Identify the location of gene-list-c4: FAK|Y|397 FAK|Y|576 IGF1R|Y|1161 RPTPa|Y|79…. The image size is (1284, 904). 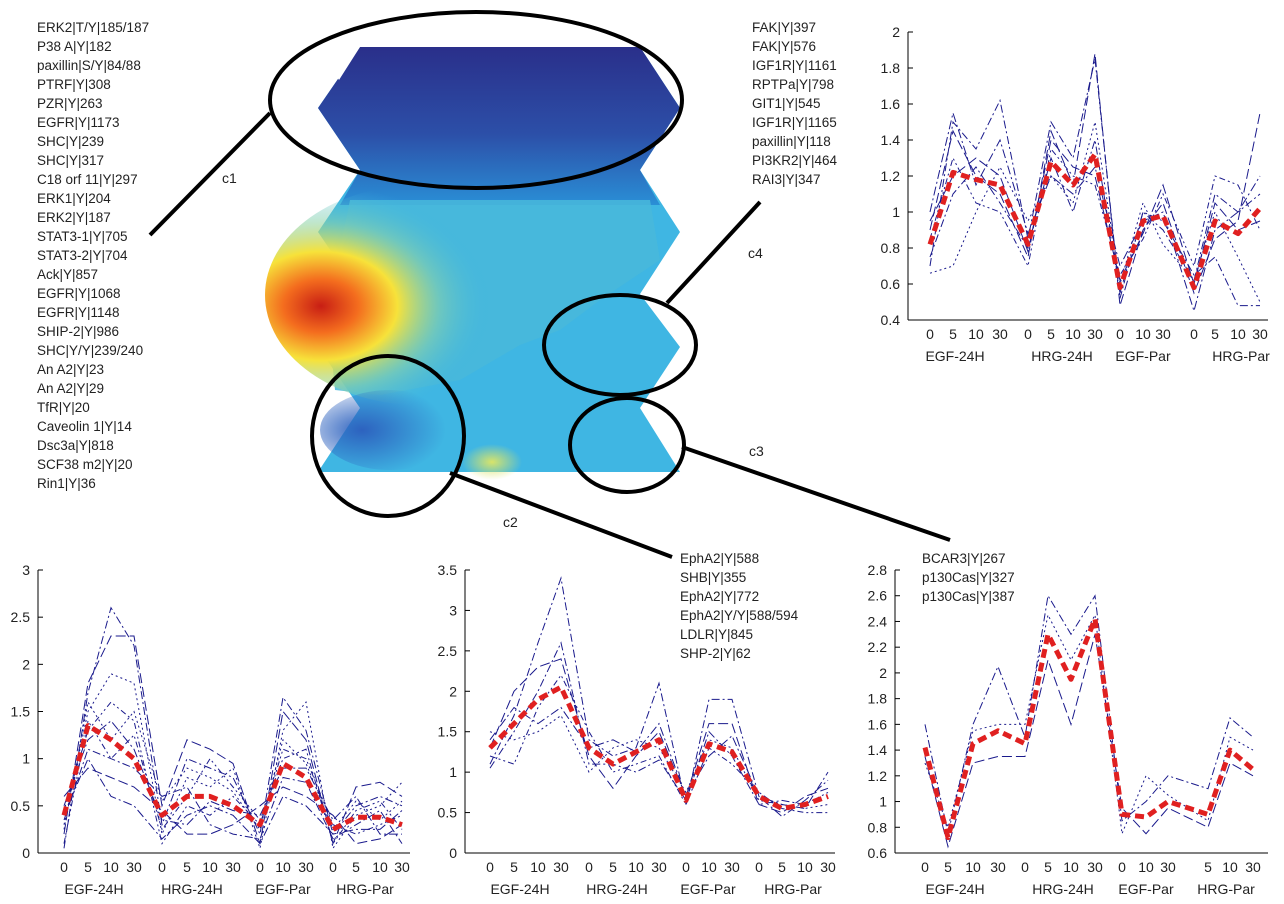
(794, 103).